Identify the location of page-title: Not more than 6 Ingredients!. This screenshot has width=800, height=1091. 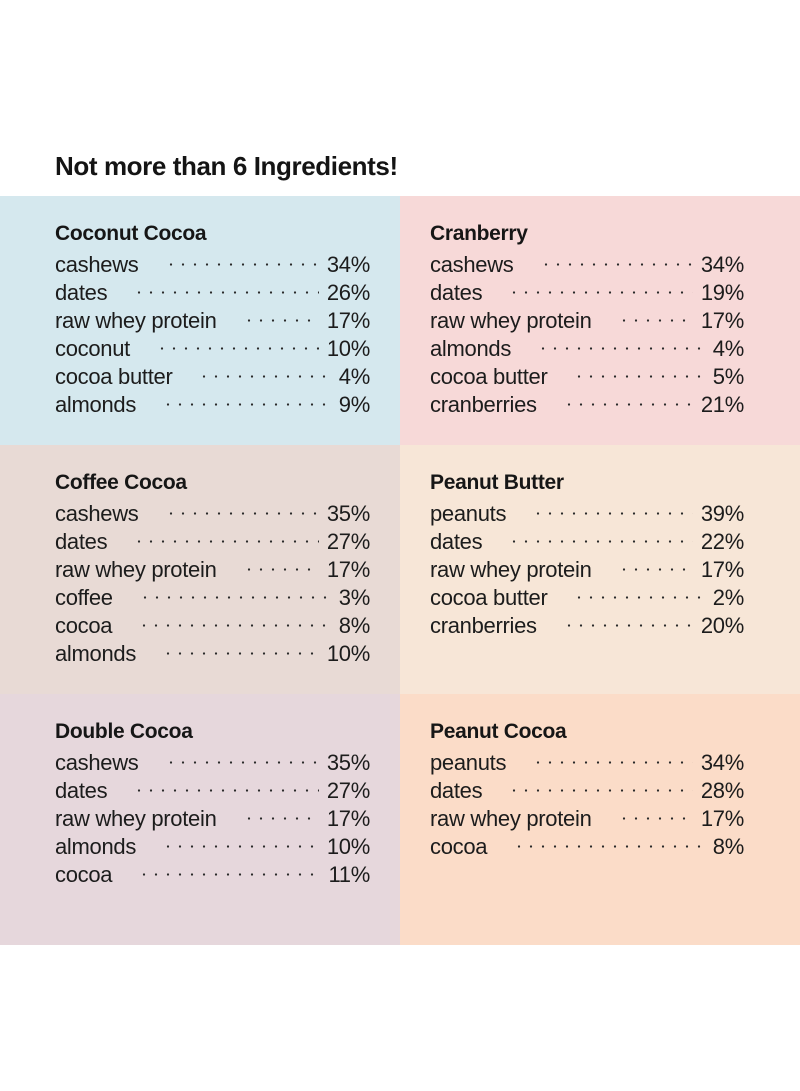
(226, 166).